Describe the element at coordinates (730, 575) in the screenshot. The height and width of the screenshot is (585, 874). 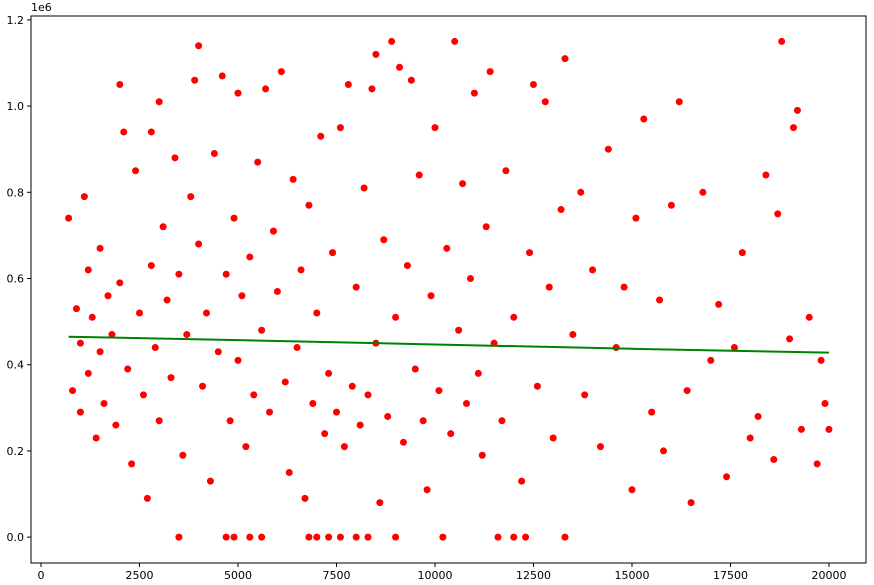
I see `x-tick-label: 17500` at that location.